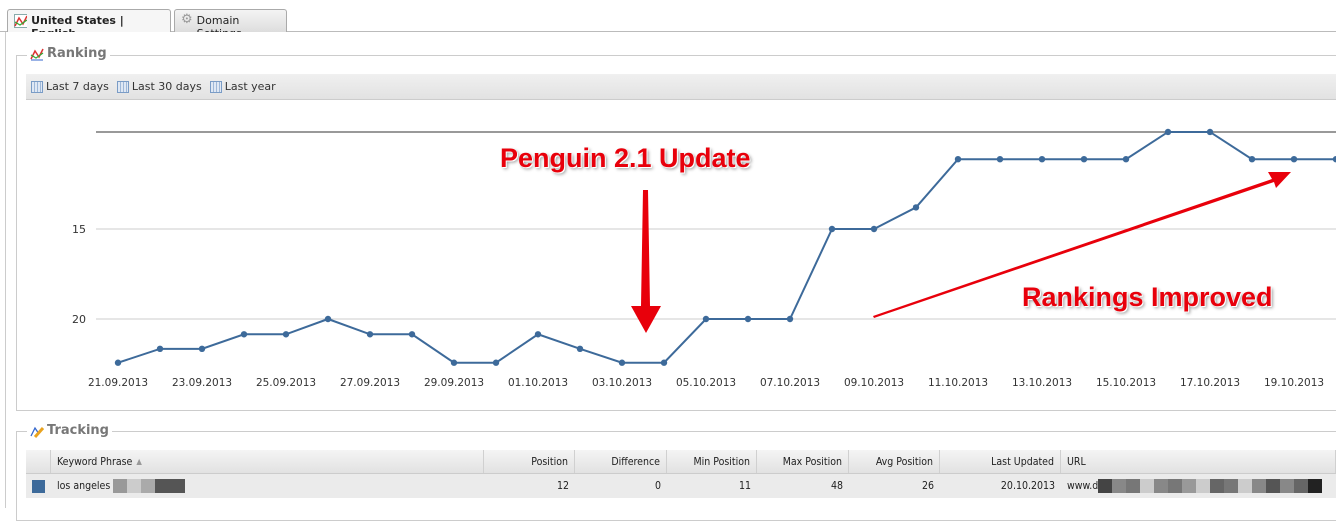 The width and height of the screenshot is (1336, 521). I want to click on last-7-days-button: Last 7 days, so click(70, 86).